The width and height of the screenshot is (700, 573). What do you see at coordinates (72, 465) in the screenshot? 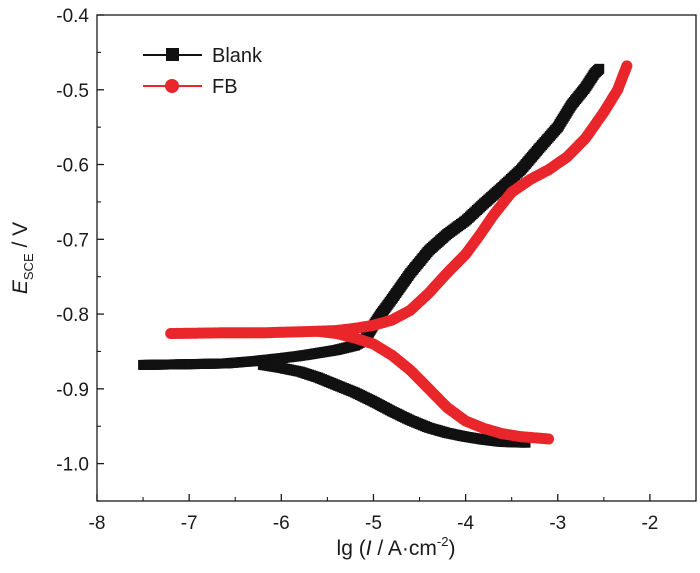
I see `y-tick-label: -1.0` at bounding box center [72, 465].